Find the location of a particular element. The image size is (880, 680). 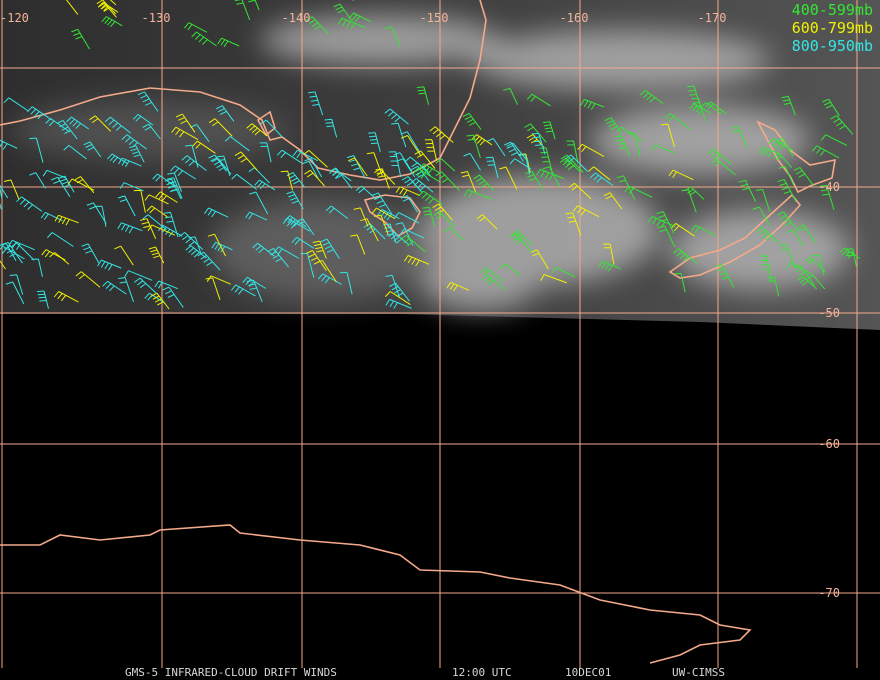

latitude-label: -70 is located at coordinates (829, 593).